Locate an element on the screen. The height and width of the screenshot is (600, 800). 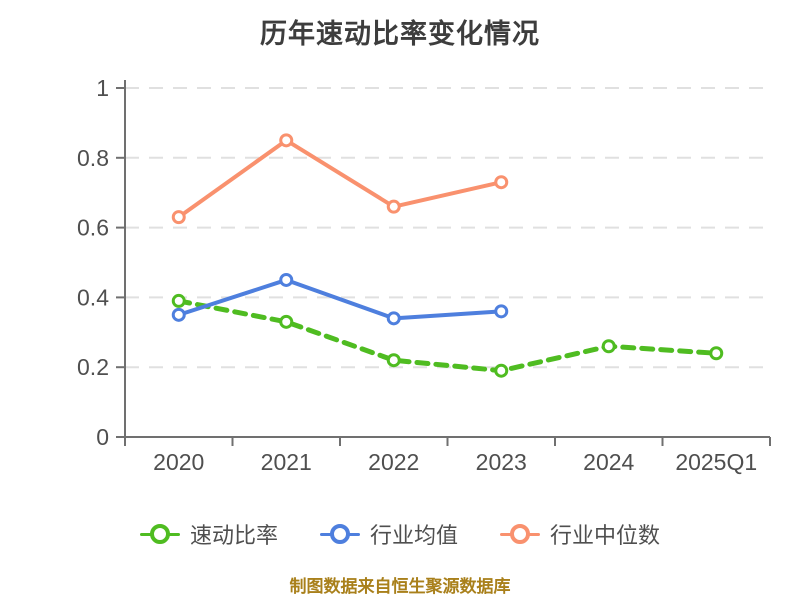
legend-item-1: 行业均值 is located at coordinates (388, 534).